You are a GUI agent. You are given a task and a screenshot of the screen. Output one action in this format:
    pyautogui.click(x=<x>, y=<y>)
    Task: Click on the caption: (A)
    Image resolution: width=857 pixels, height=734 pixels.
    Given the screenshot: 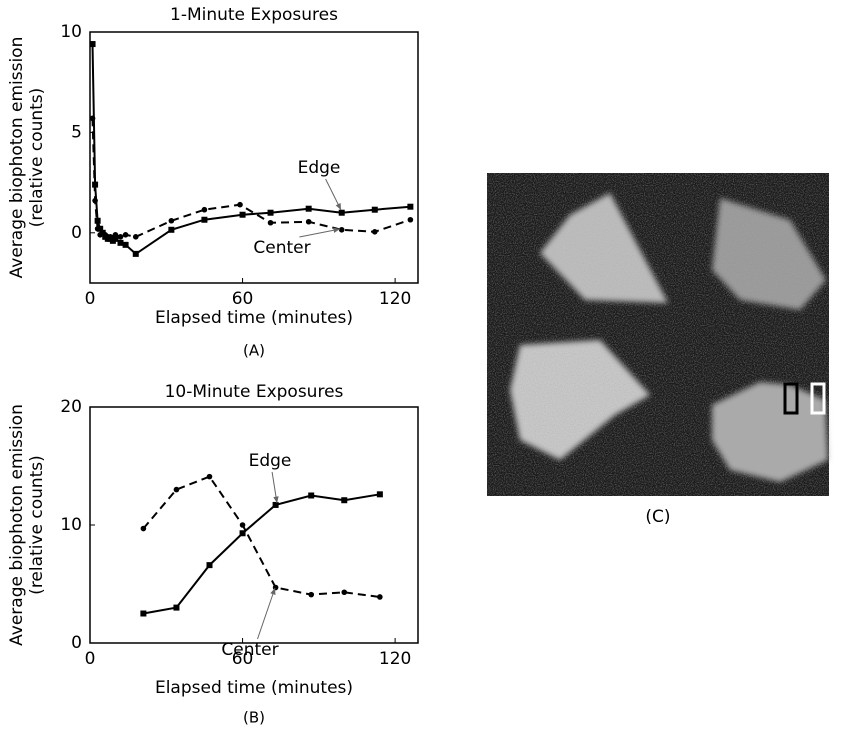 What is the action you would take?
    pyautogui.click(x=254, y=351)
    